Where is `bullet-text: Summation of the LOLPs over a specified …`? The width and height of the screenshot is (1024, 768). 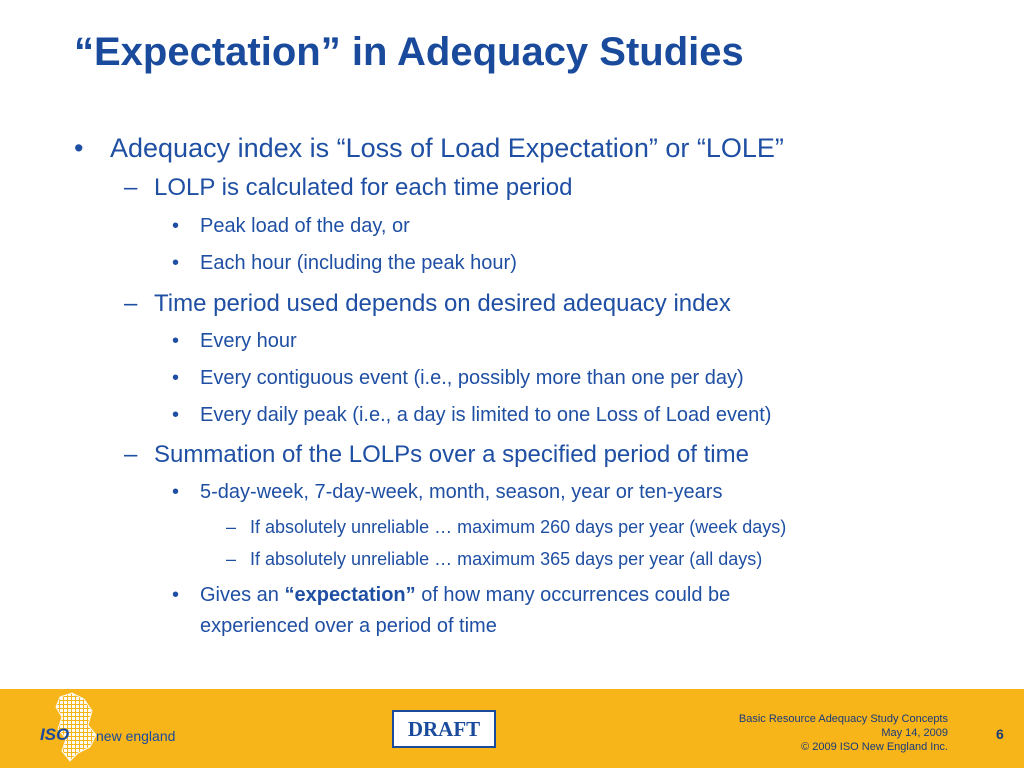
bullet-text: Summation of the LOLPs over a specified … is located at coordinates (451, 454).